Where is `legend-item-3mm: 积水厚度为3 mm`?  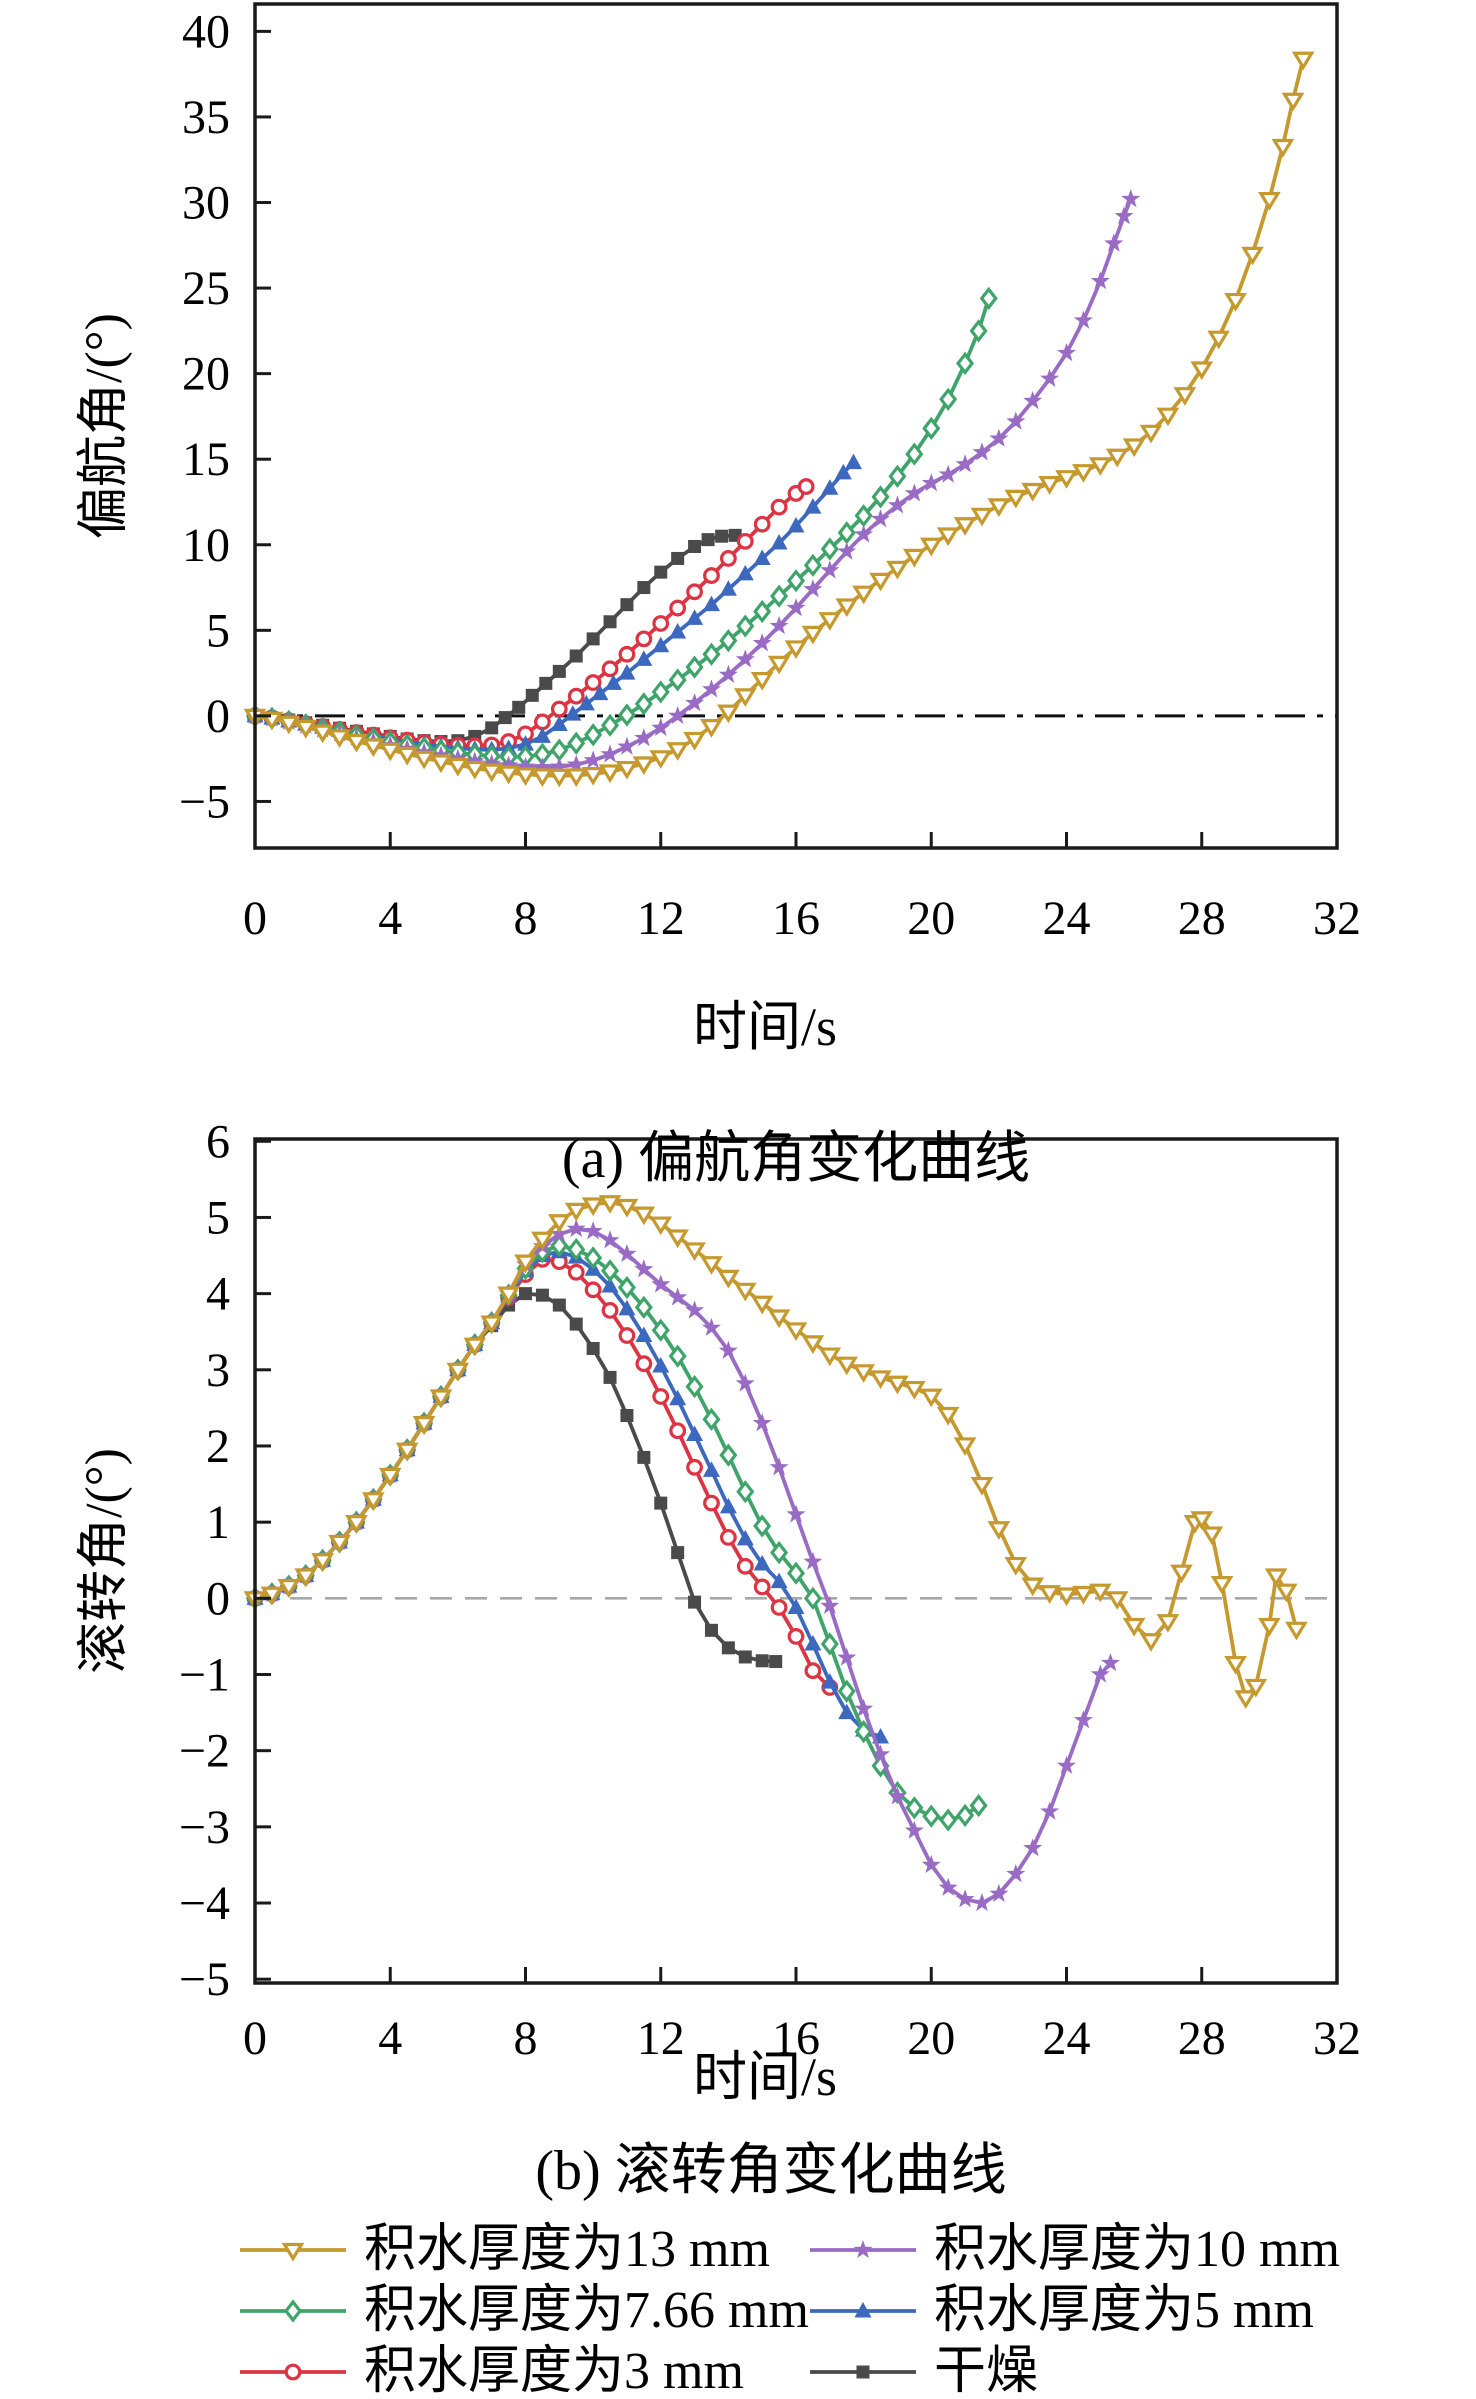 legend-item-3mm: 积水厚度为3 mm is located at coordinates (491, 2371).